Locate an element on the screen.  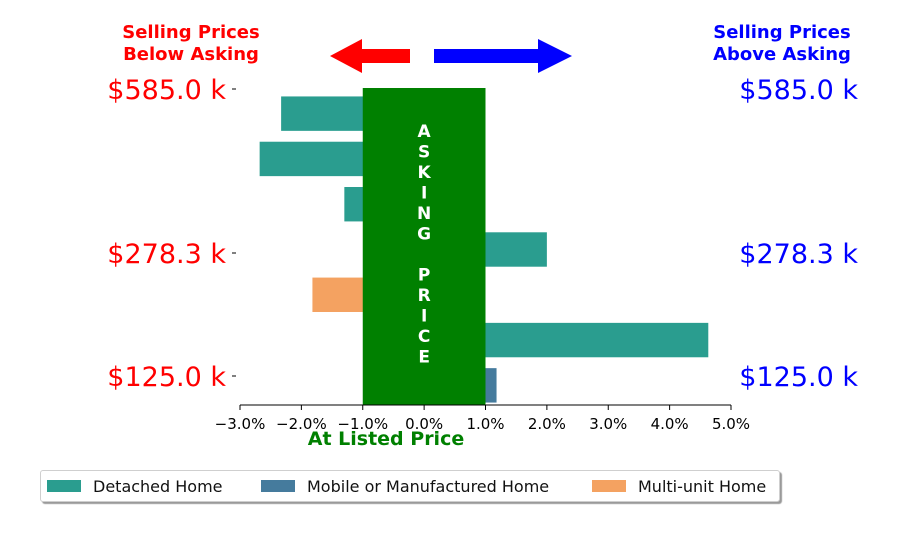
x-tick-label-1: −2.0% is located at coordinates (301, 424).